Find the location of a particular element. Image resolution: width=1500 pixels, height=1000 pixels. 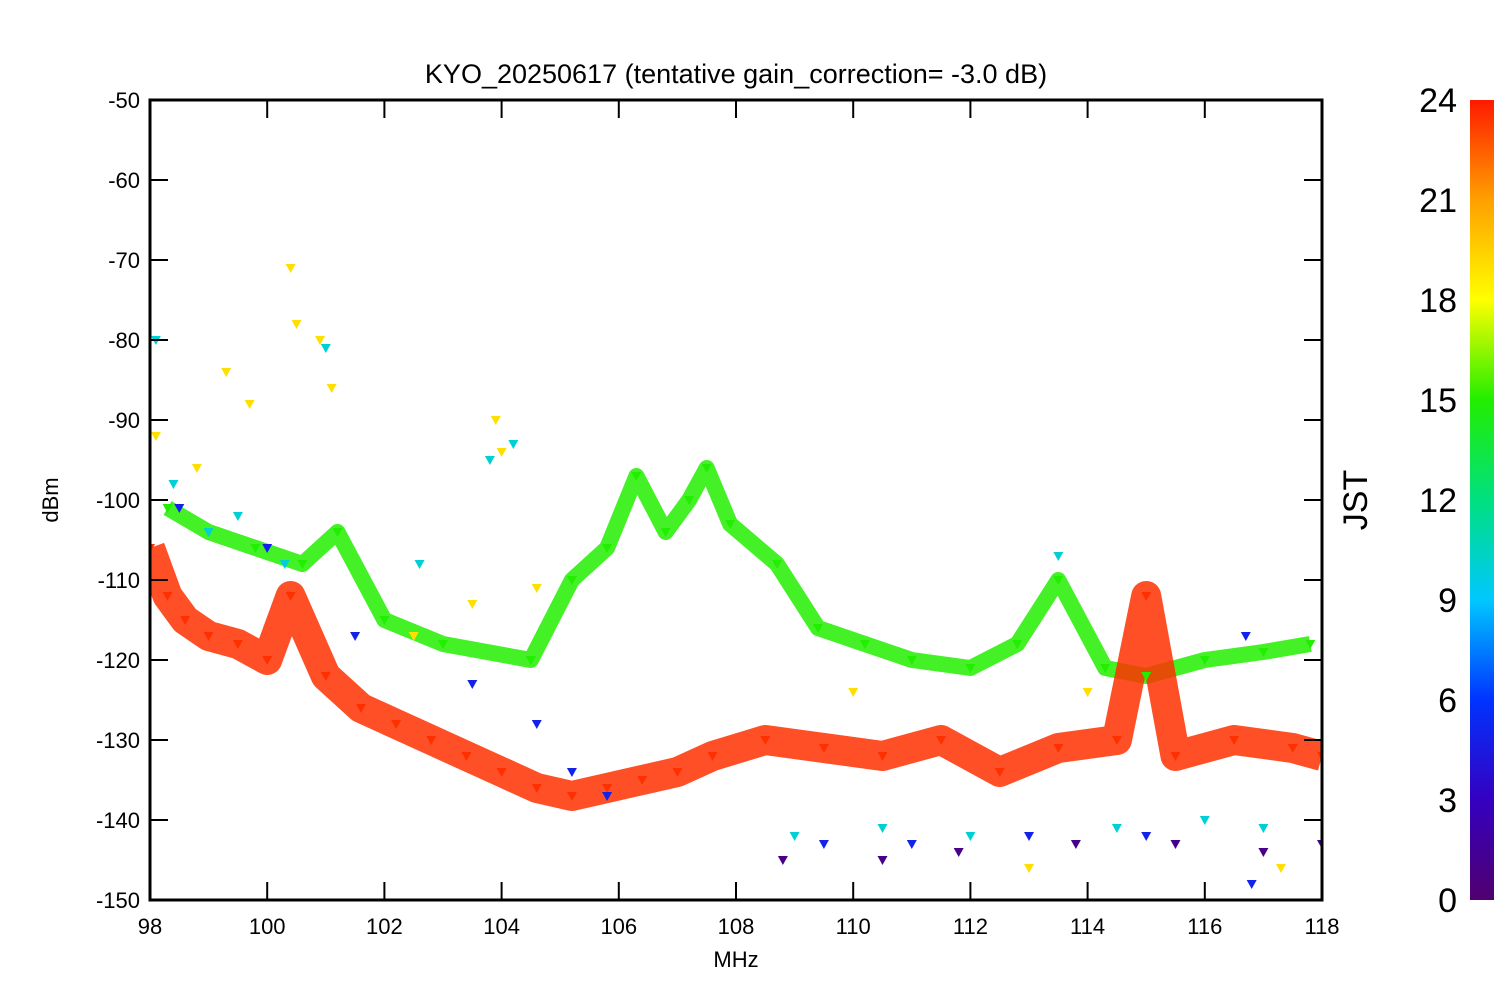

y-tick-label: -150 is located at coordinates (118, 900).